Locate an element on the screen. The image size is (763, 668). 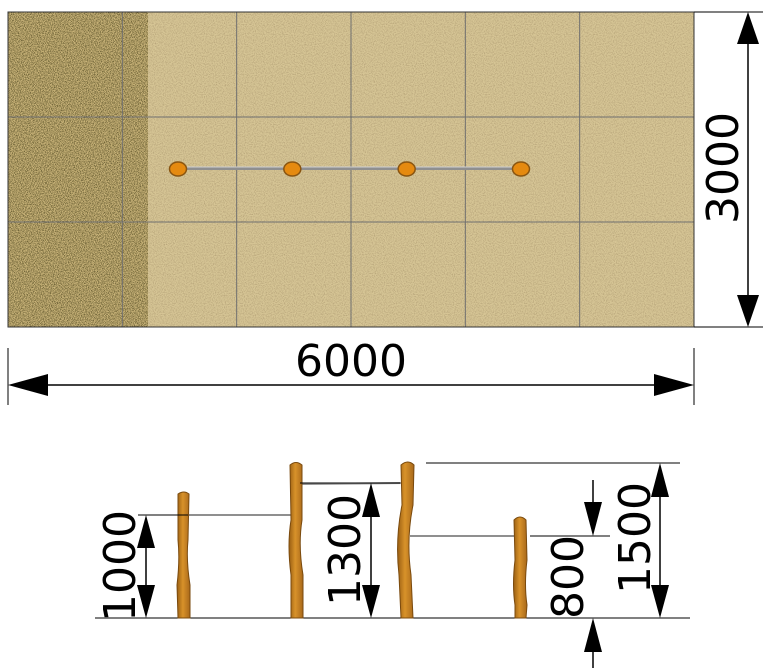
dim-1500-label: 1500 is located at coordinates (635, 538).